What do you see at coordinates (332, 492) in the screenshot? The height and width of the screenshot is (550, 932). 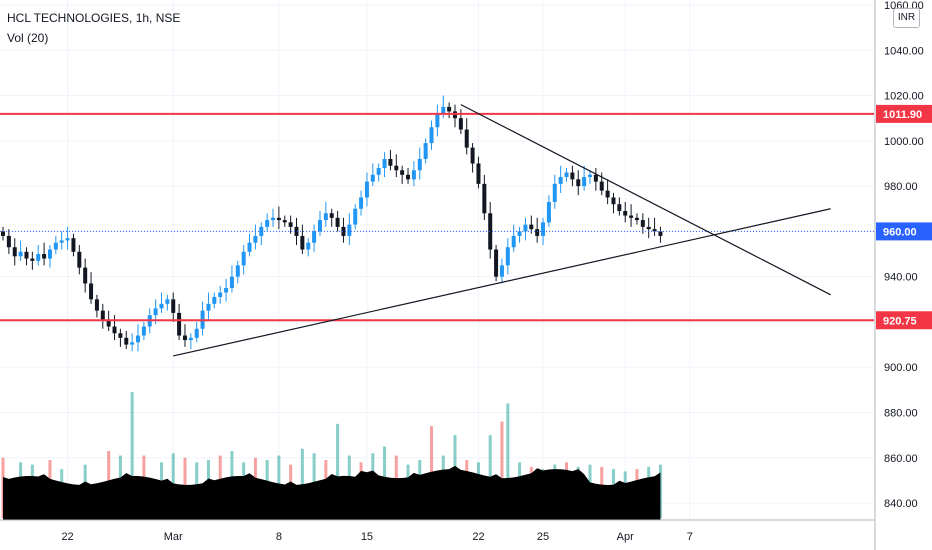 I see `volume-average-area` at bounding box center [332, 492].